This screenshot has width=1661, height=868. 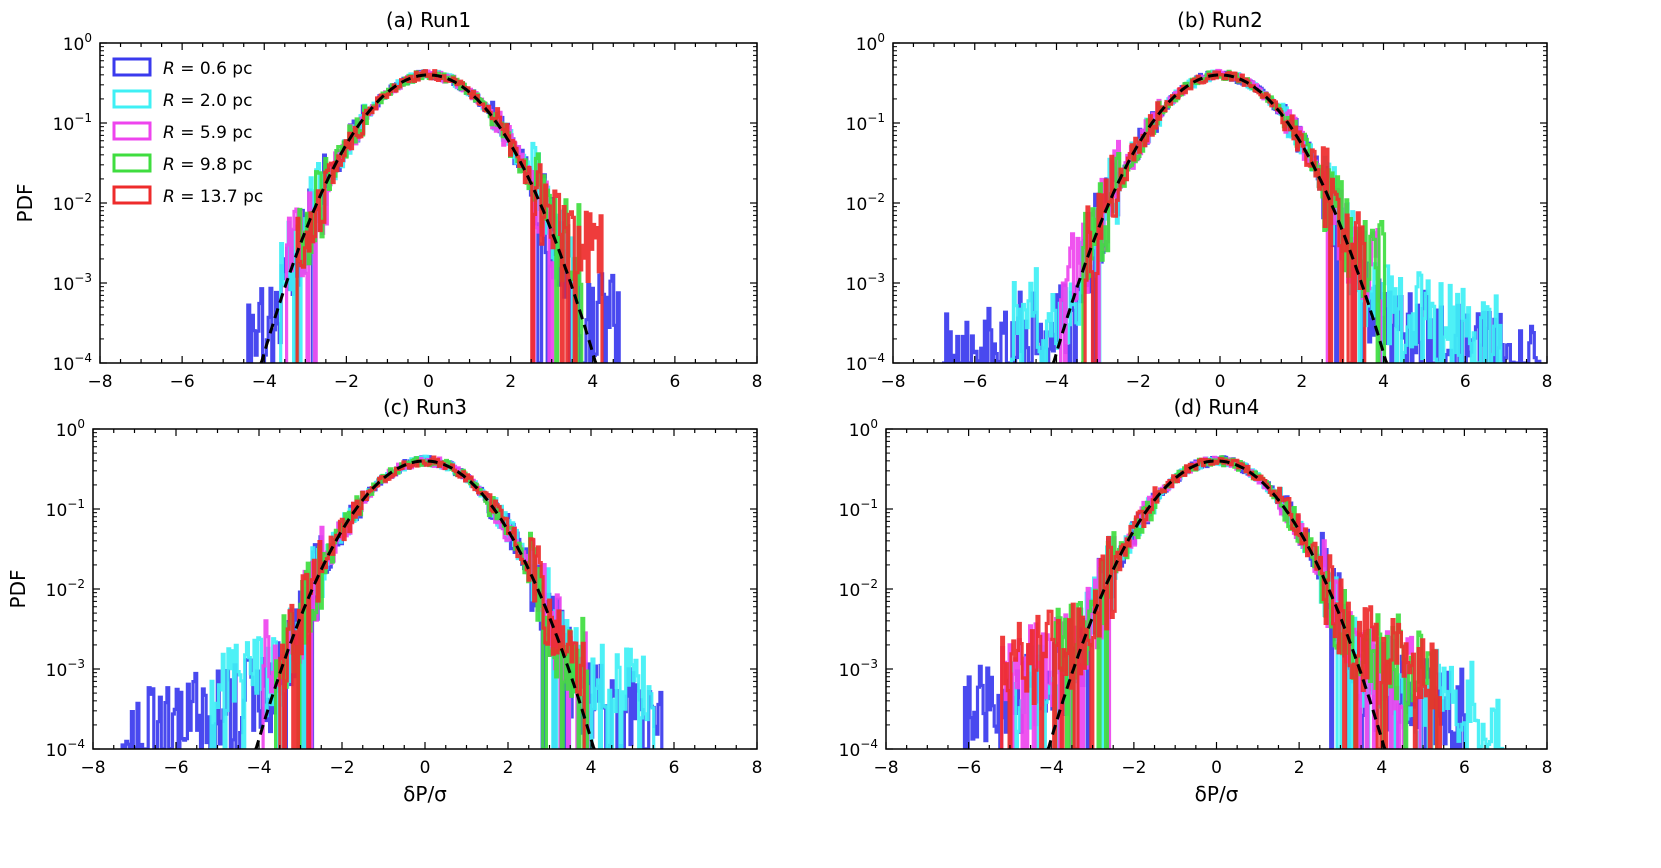 What do you see at coordinates (425, 407) in the screenshot?
I see `panel-title: (c) Run3` at bounding box center [425, 407].